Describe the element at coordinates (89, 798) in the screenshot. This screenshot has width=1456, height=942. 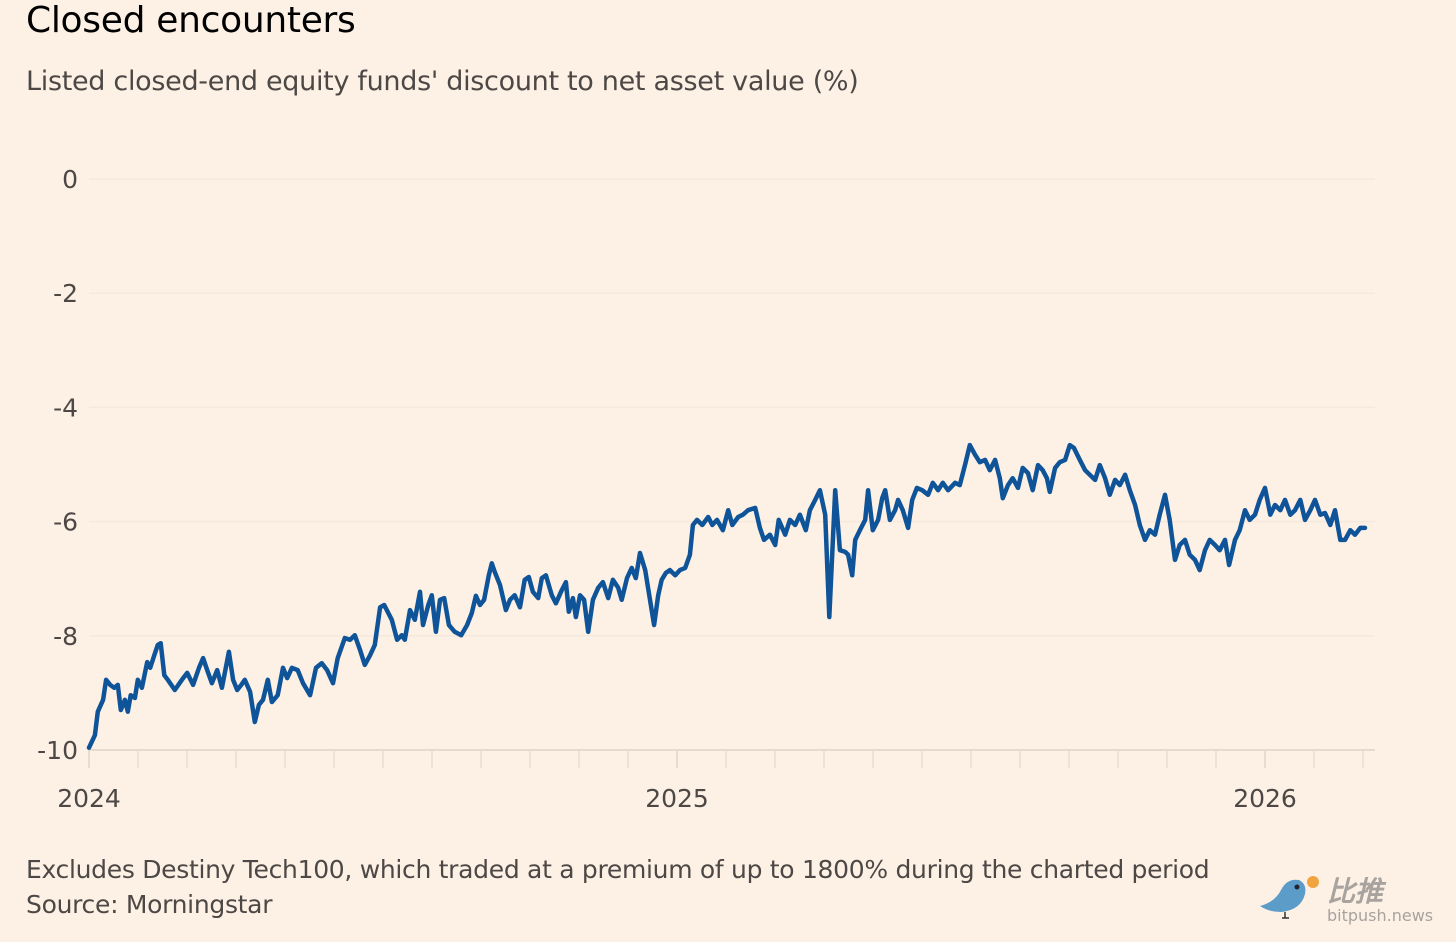
I see `x-tick-label: 2024` at that location.